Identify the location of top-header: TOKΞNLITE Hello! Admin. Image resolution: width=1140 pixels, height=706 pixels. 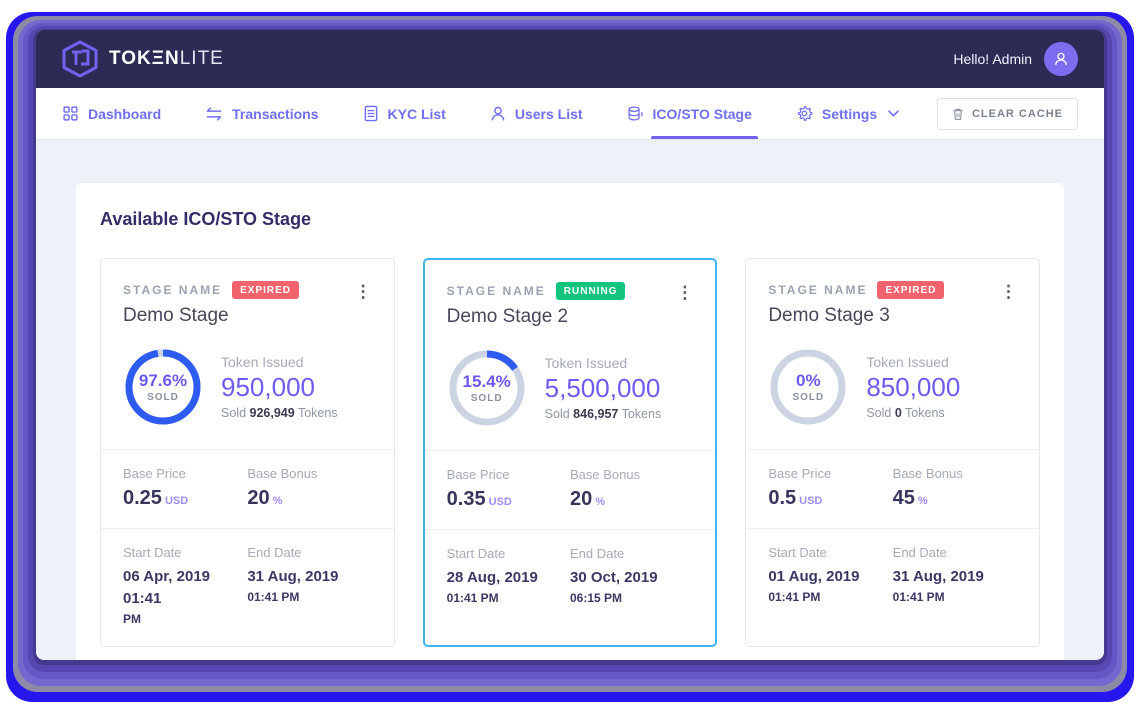
(570, 59).